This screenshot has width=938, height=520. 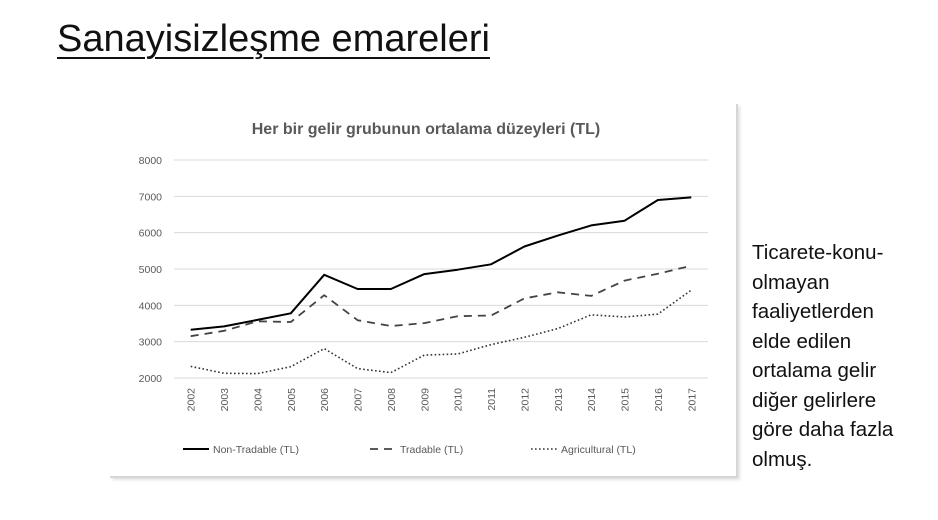 What do you see at coordinates (359, 400) in the screenshot?
I see `x-tick-label: 2007` at bounding box center [359, 400].